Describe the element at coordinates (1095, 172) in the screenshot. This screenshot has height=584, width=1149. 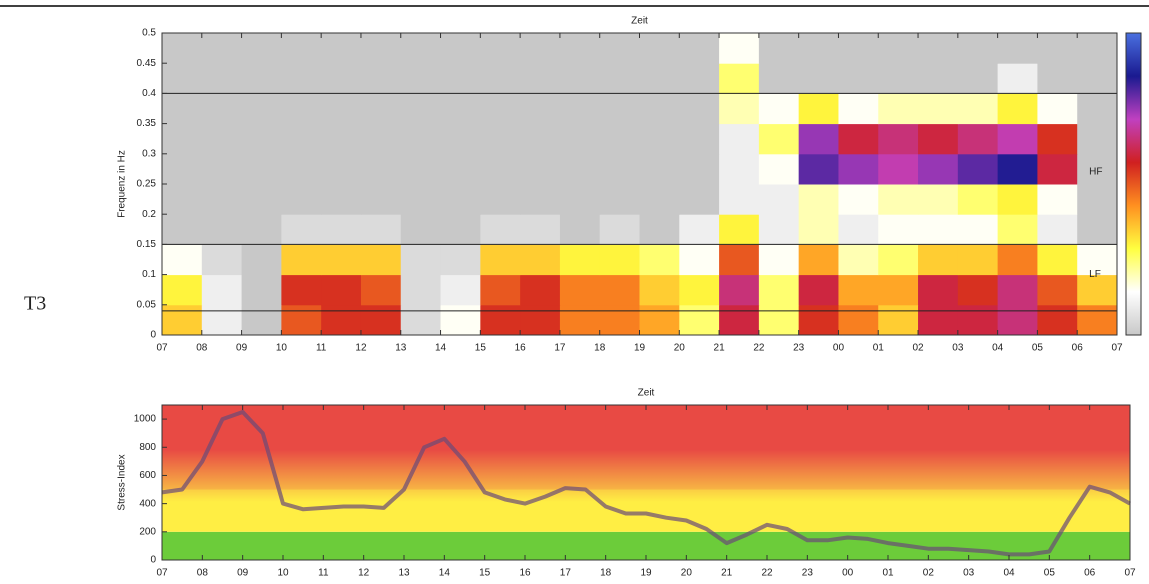
I see `annotation: HF` at that location.